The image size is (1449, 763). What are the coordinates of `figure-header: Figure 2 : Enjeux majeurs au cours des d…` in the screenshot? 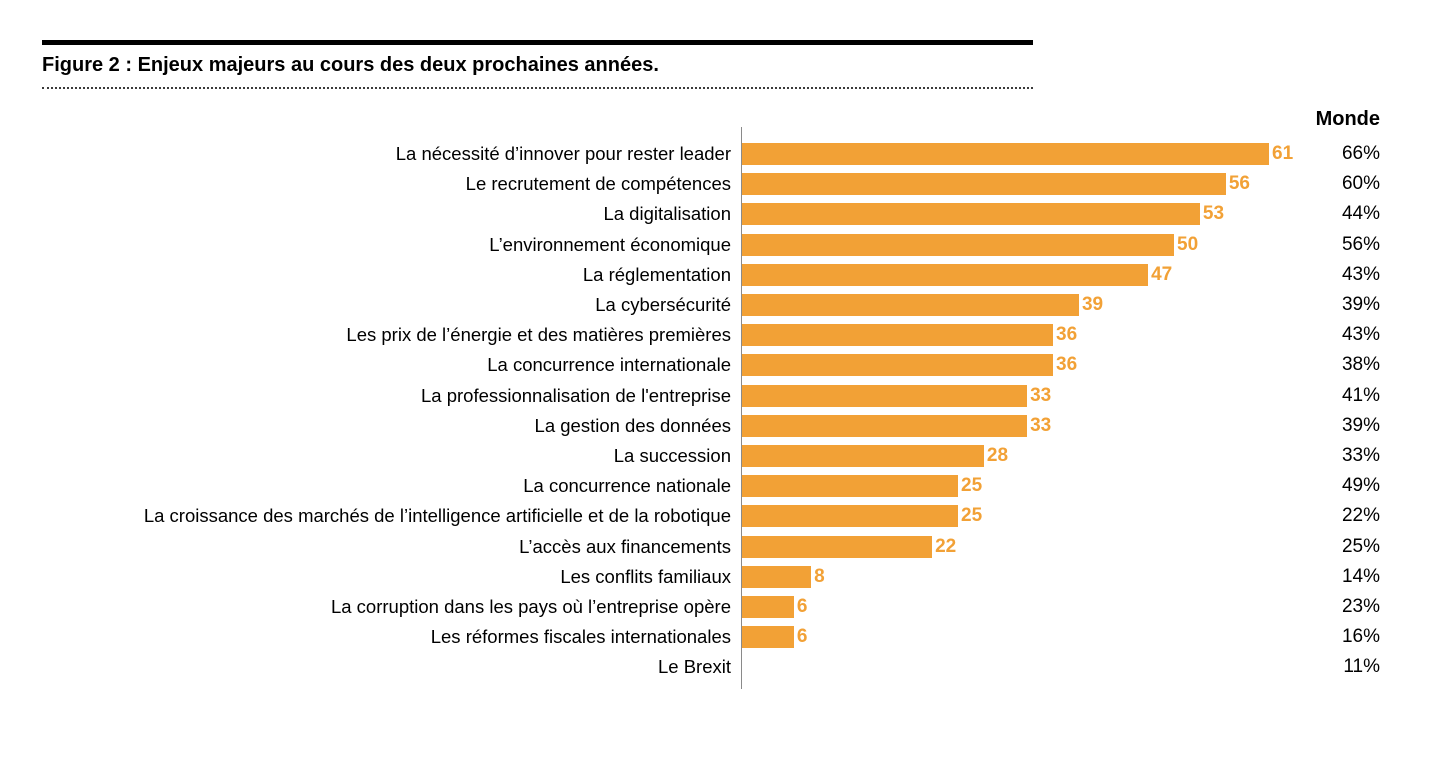 It's located at (537, 64).